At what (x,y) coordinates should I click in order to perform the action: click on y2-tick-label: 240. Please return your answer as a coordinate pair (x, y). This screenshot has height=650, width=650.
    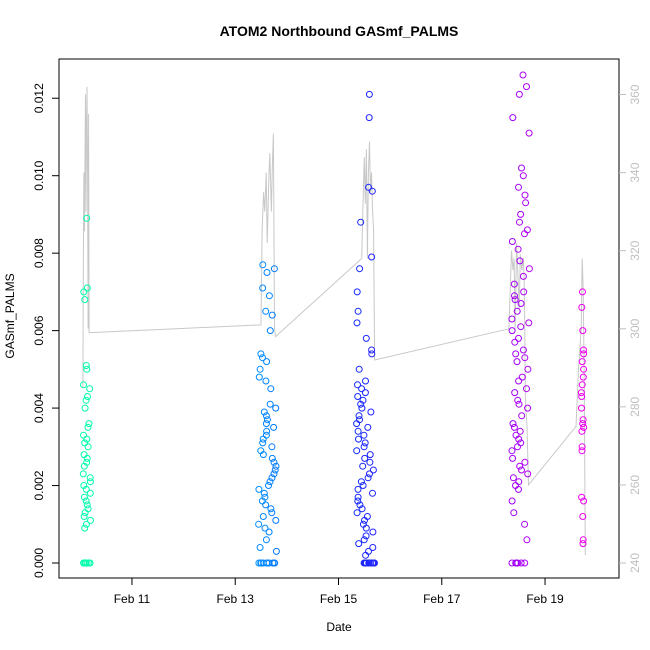
    Looking at the image, I should click on (635, 563).